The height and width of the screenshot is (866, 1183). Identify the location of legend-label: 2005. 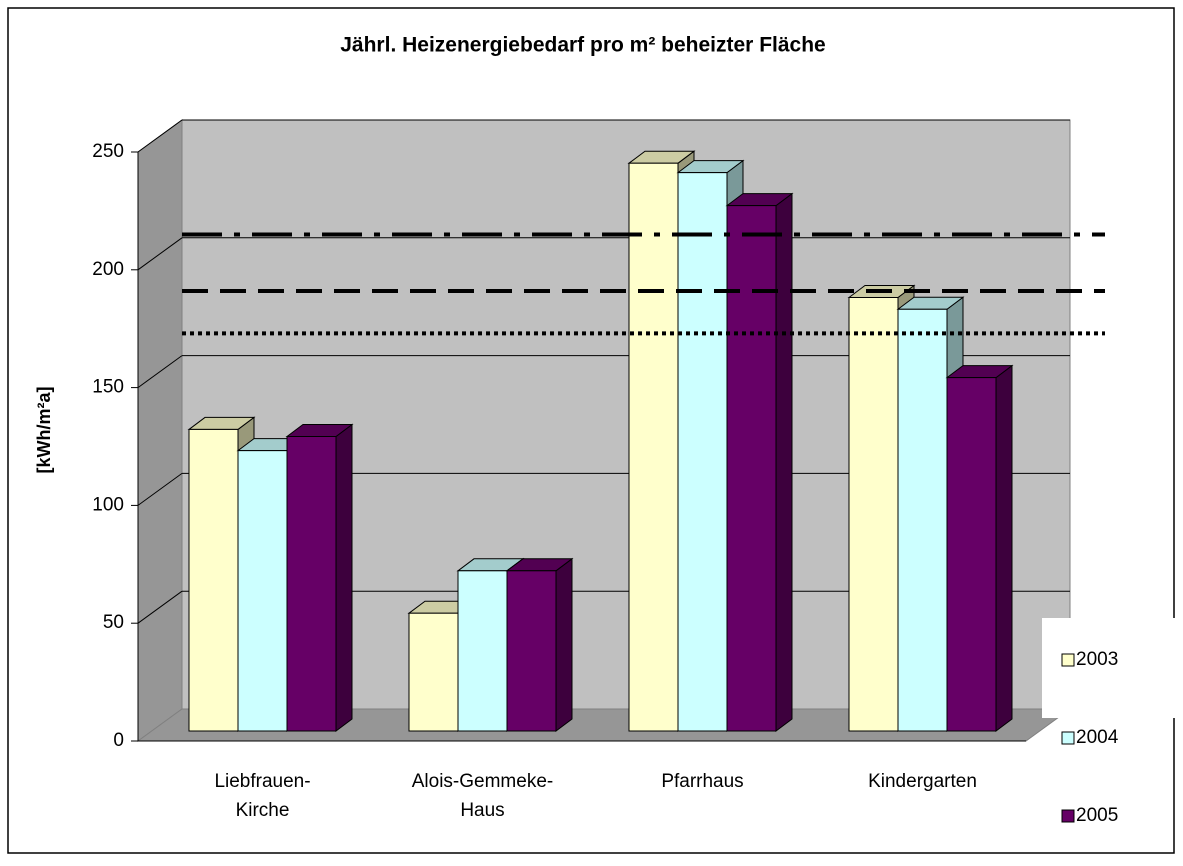
(1097, 815).